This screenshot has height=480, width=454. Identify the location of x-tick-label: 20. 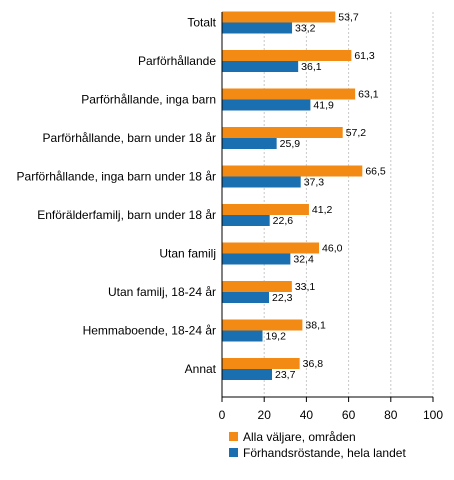
(265, 415).